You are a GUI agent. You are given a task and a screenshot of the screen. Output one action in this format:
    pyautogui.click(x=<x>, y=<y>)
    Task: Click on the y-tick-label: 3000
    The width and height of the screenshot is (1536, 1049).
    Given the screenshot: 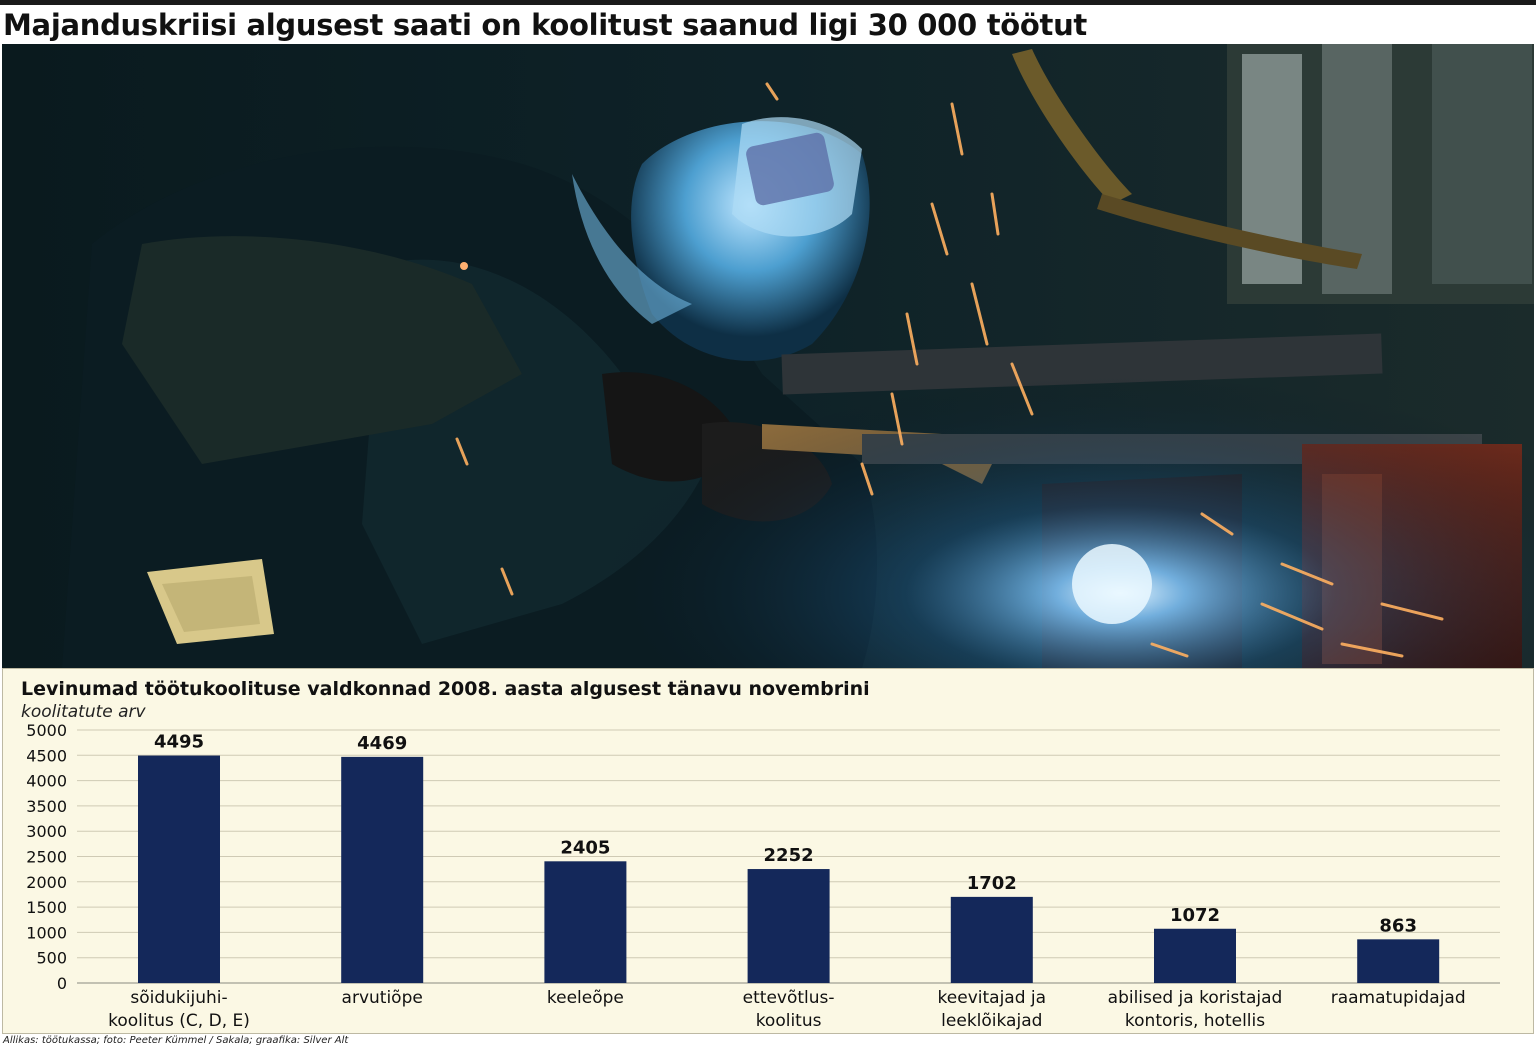 What is the action you would take?
    pyautogui.click(x=46, y=831)
    